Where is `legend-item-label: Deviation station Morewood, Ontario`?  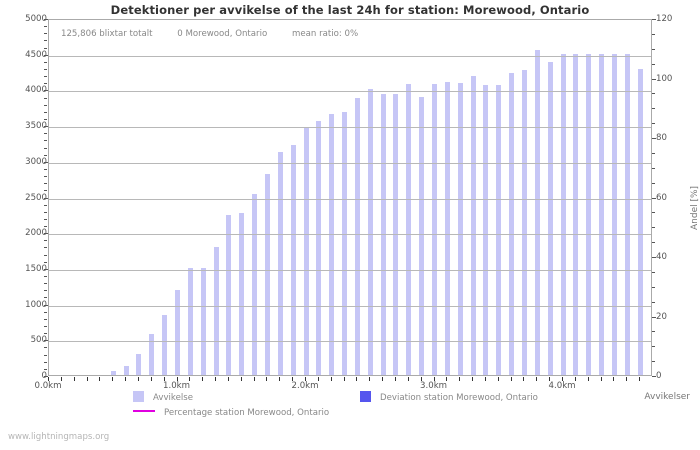
legend-item-label: Deviation station Morewood, Ontario is located at coordinates (459, 398).